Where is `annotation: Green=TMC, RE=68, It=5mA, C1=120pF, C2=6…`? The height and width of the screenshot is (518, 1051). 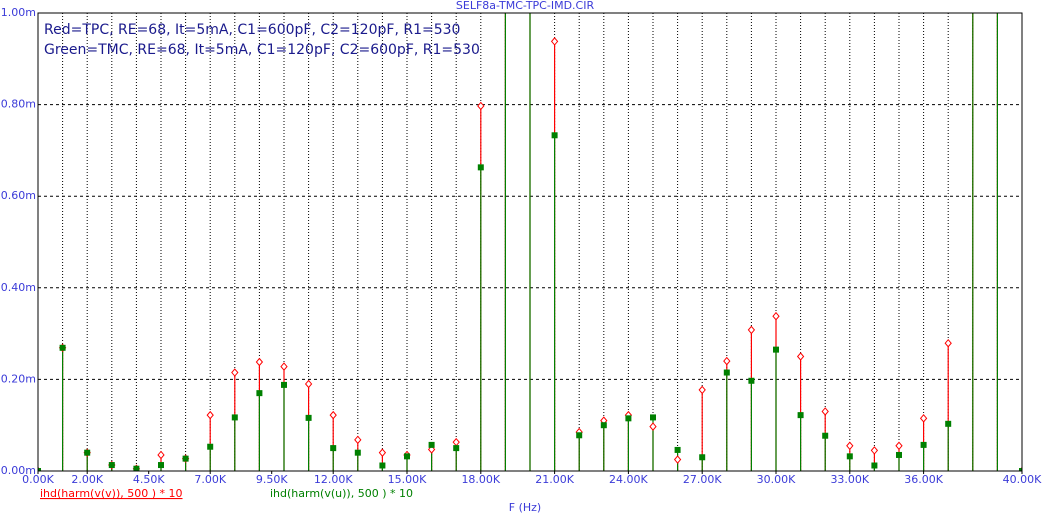
annotation: Green=TMC, RE=68, It=5mA, C1=120pF, C2=6… is located at coordinates (262, 50).